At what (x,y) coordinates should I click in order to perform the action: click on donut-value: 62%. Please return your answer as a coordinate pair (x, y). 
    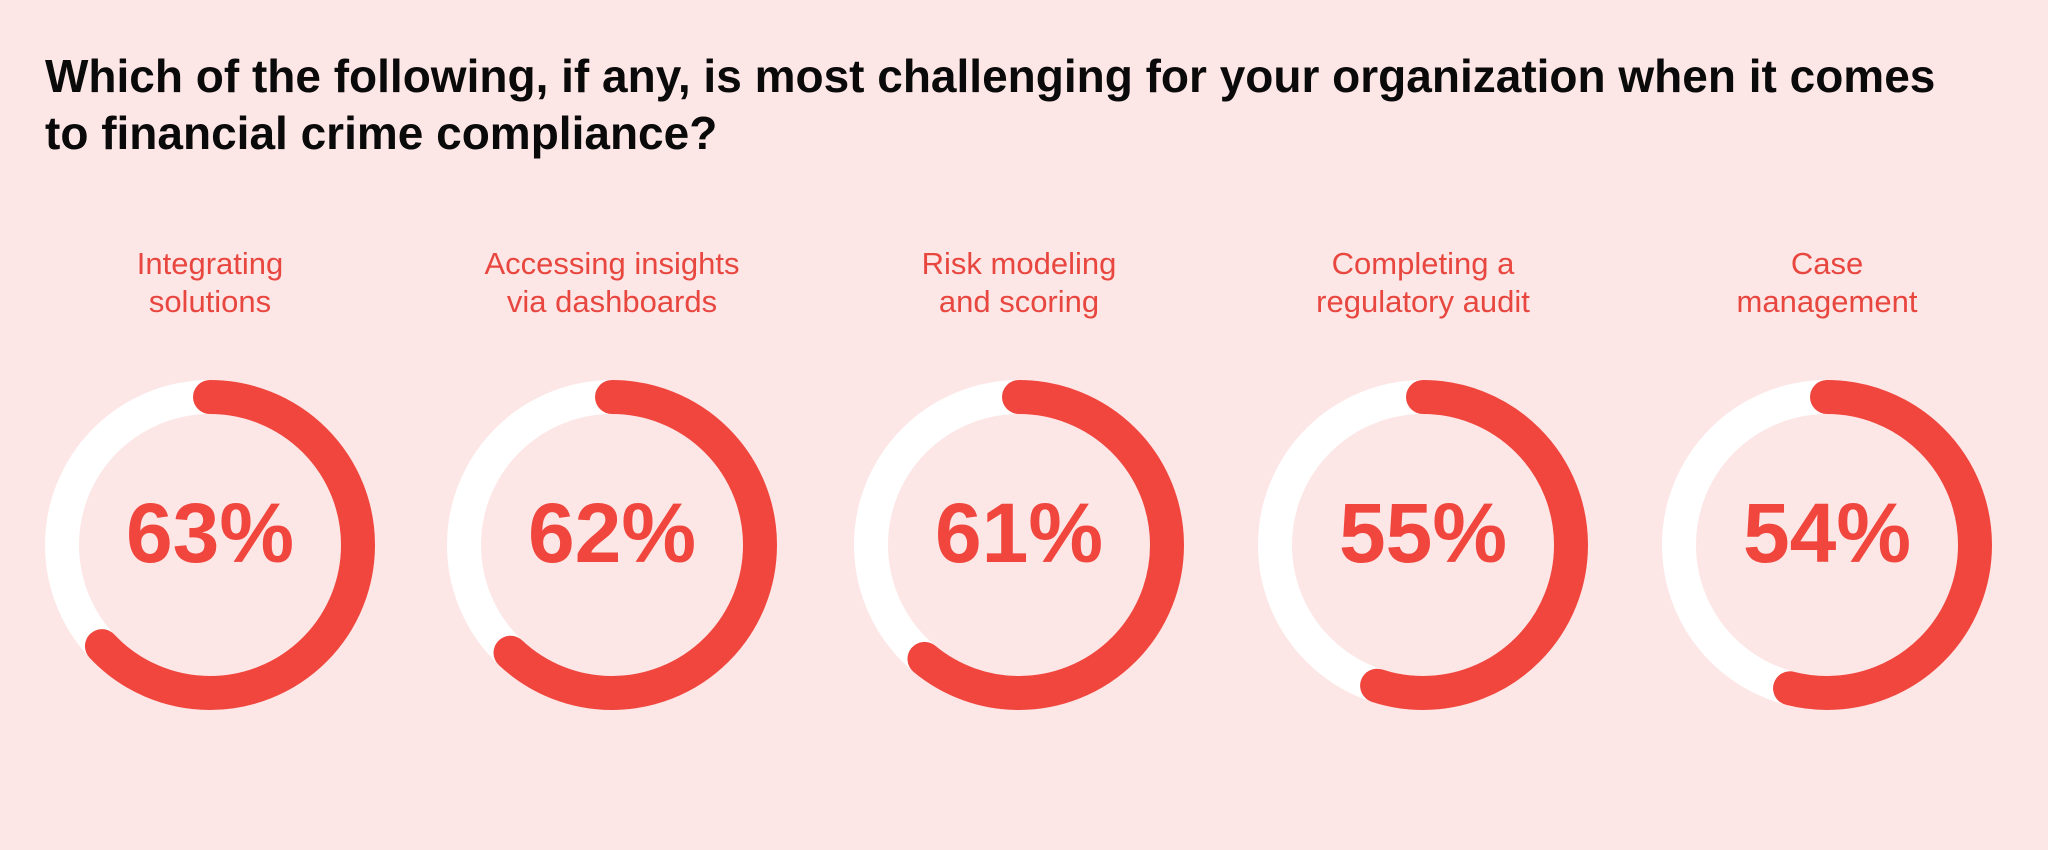
    Looking at the image, I should click on (612, 533).